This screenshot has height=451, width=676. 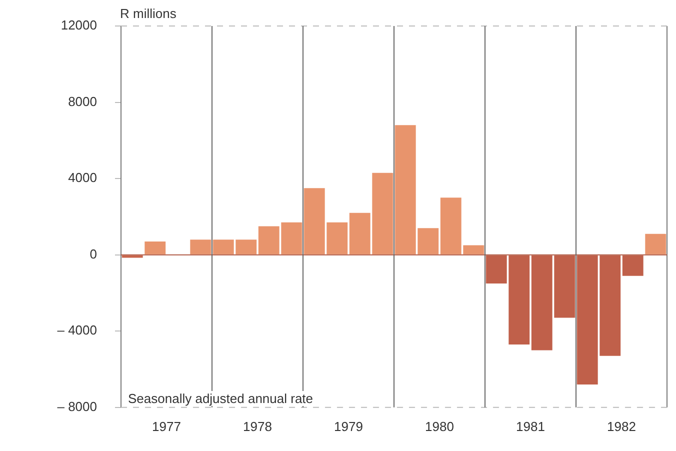 What do you see at coordinates (77, 406) in the screenshot?
I see `y-tick-label: – 8000` at bounding box center [77, 406].